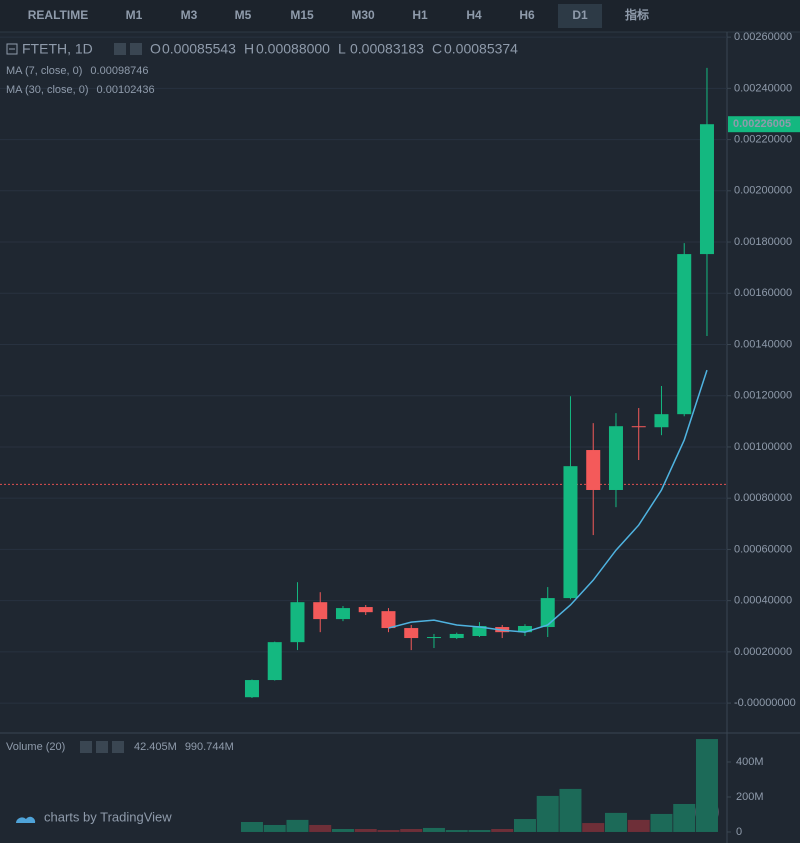 The width and height of the screenshot is (800, 843). What do you see at coordinates (119, 71) in the screenshot?
I see `indicator-value: 0.00098746` at bounding box center [119, 71].